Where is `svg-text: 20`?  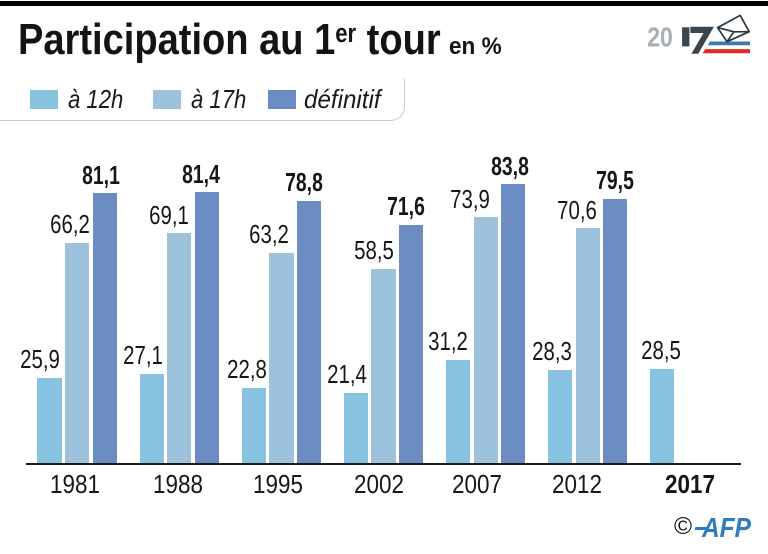 svg-text: 20 is located at coordinates (660, 37).